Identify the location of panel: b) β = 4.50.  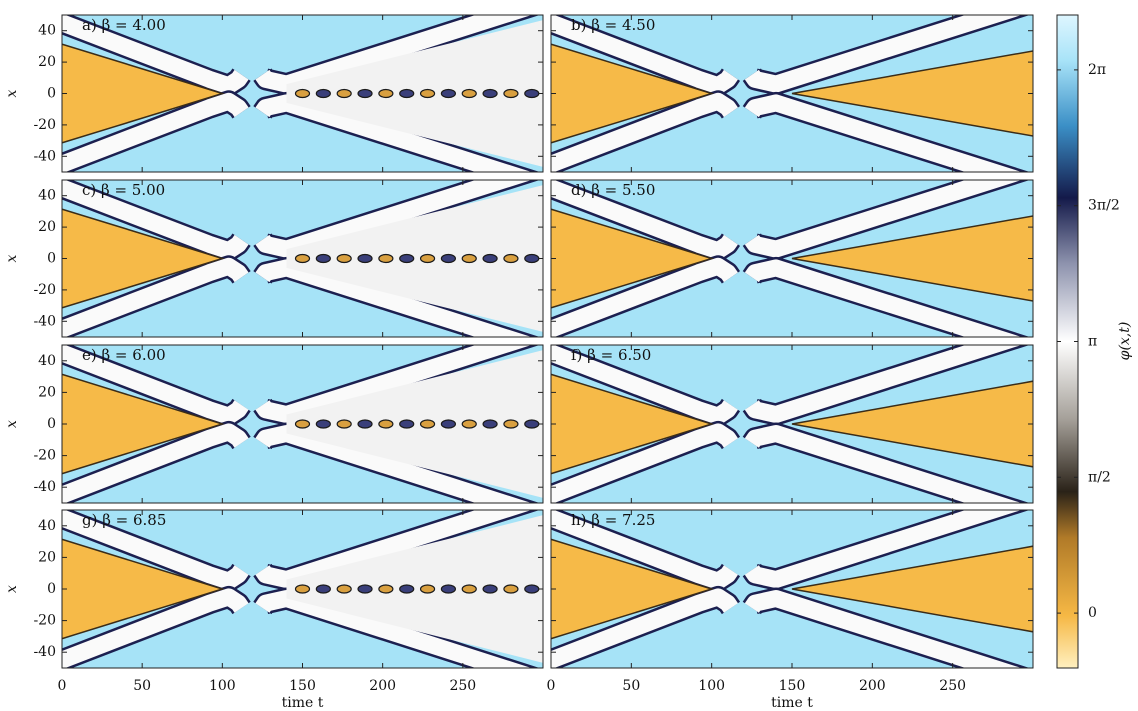
(792, 93).